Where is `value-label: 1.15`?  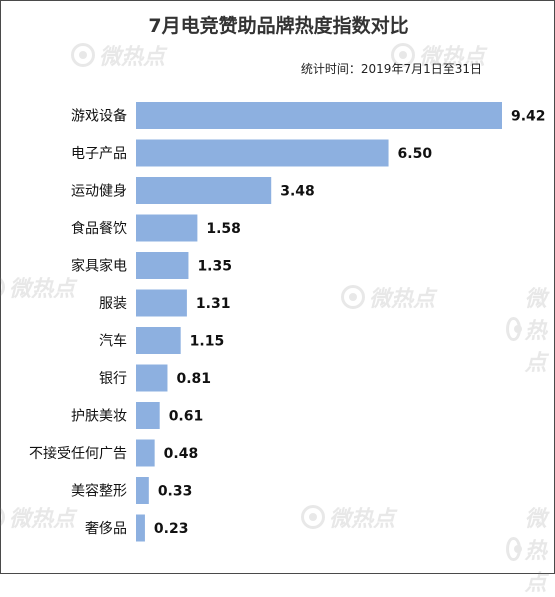
value-label: 1.15 is located at coordinates (207, 342).